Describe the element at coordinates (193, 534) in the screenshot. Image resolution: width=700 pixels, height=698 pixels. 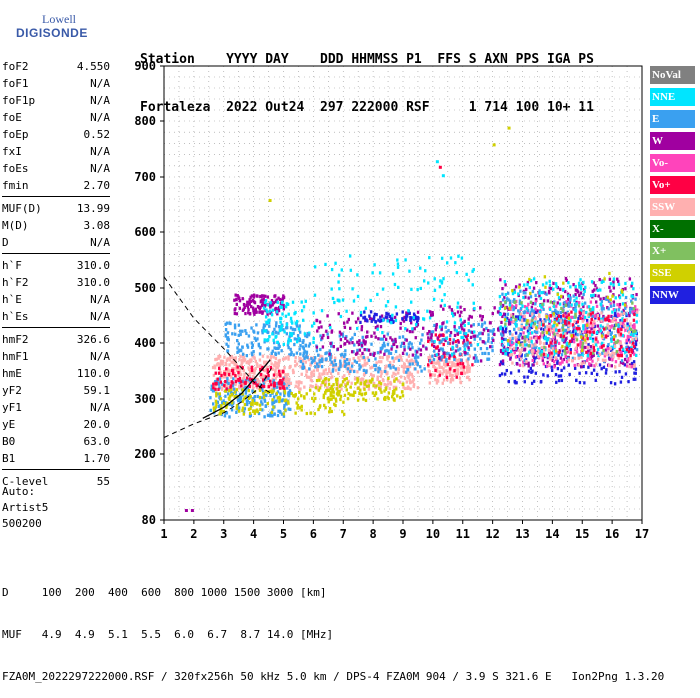
I see `x-tick-label: 2` at that location.